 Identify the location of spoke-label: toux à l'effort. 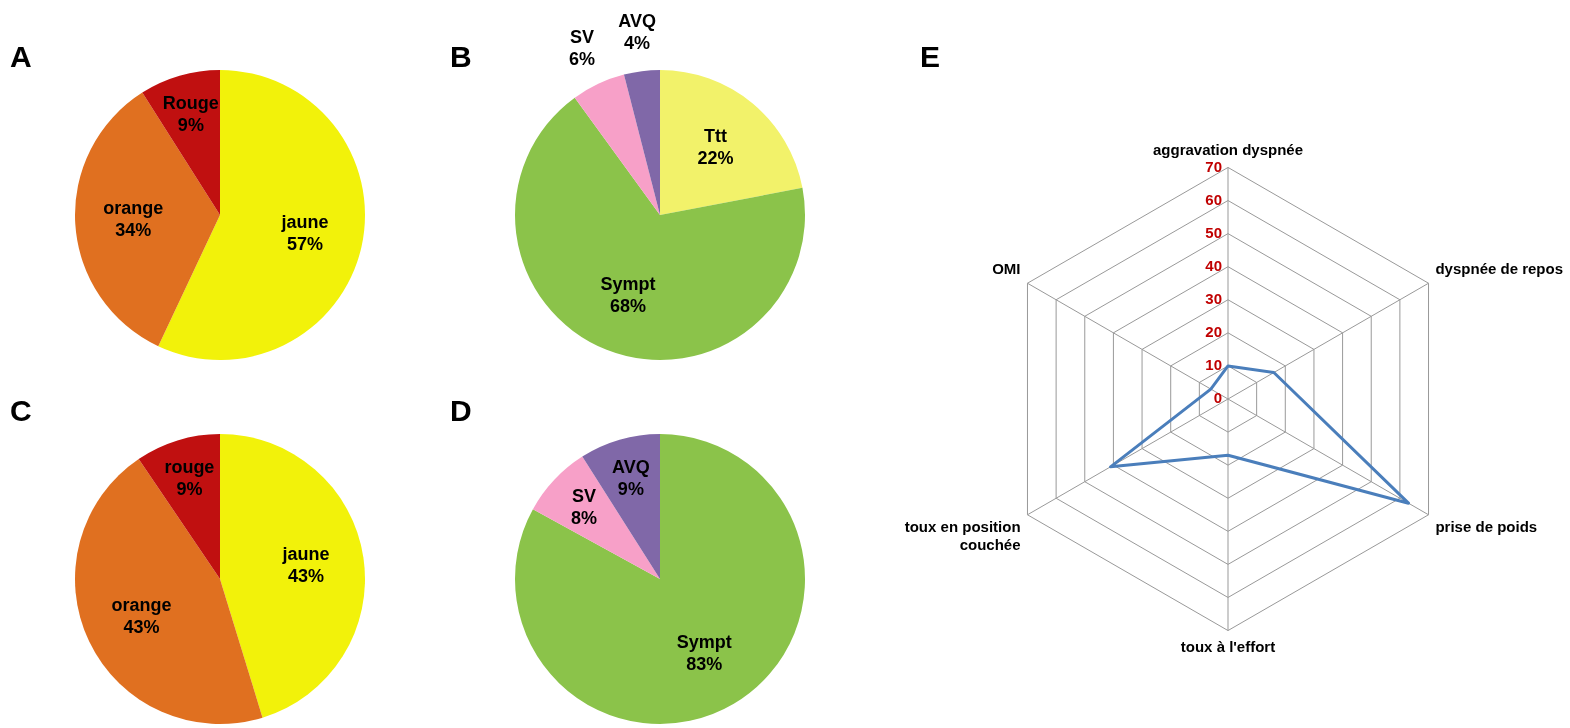
(1228, 646).